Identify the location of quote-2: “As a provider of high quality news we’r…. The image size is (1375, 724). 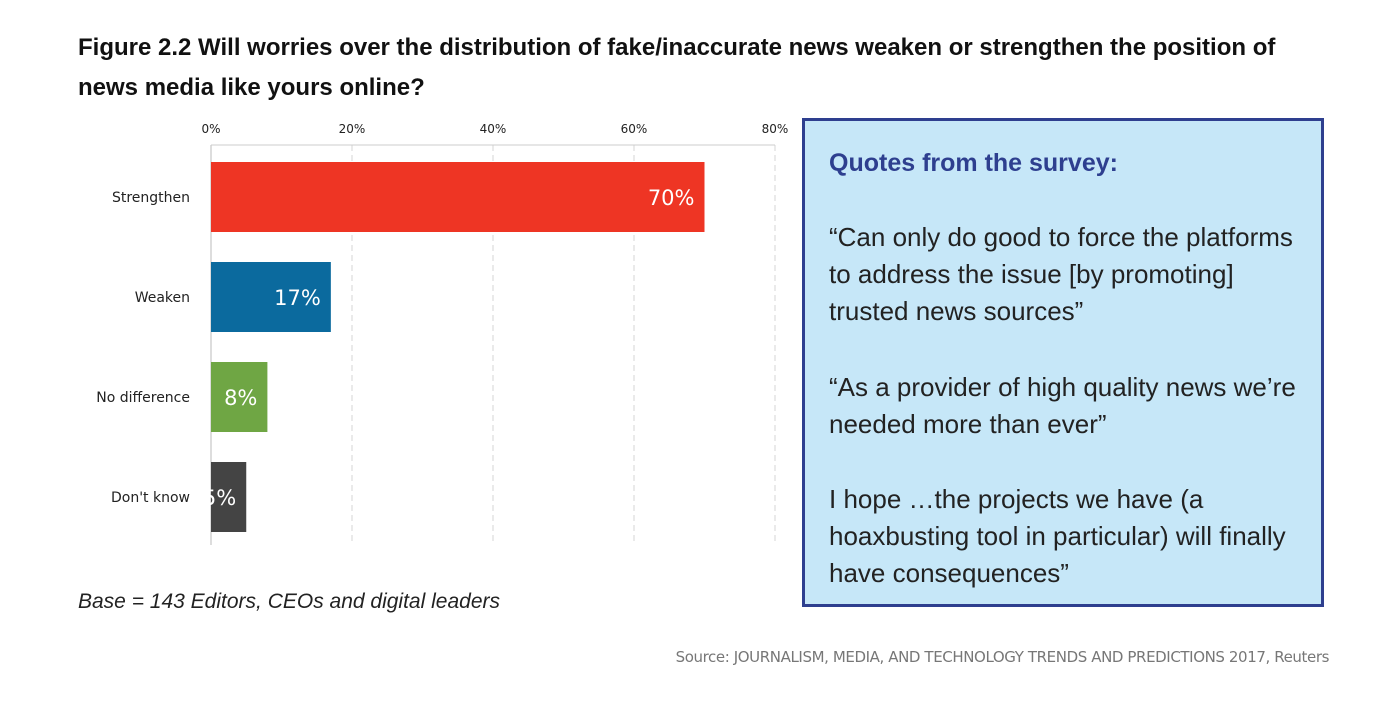
(1062, 405).